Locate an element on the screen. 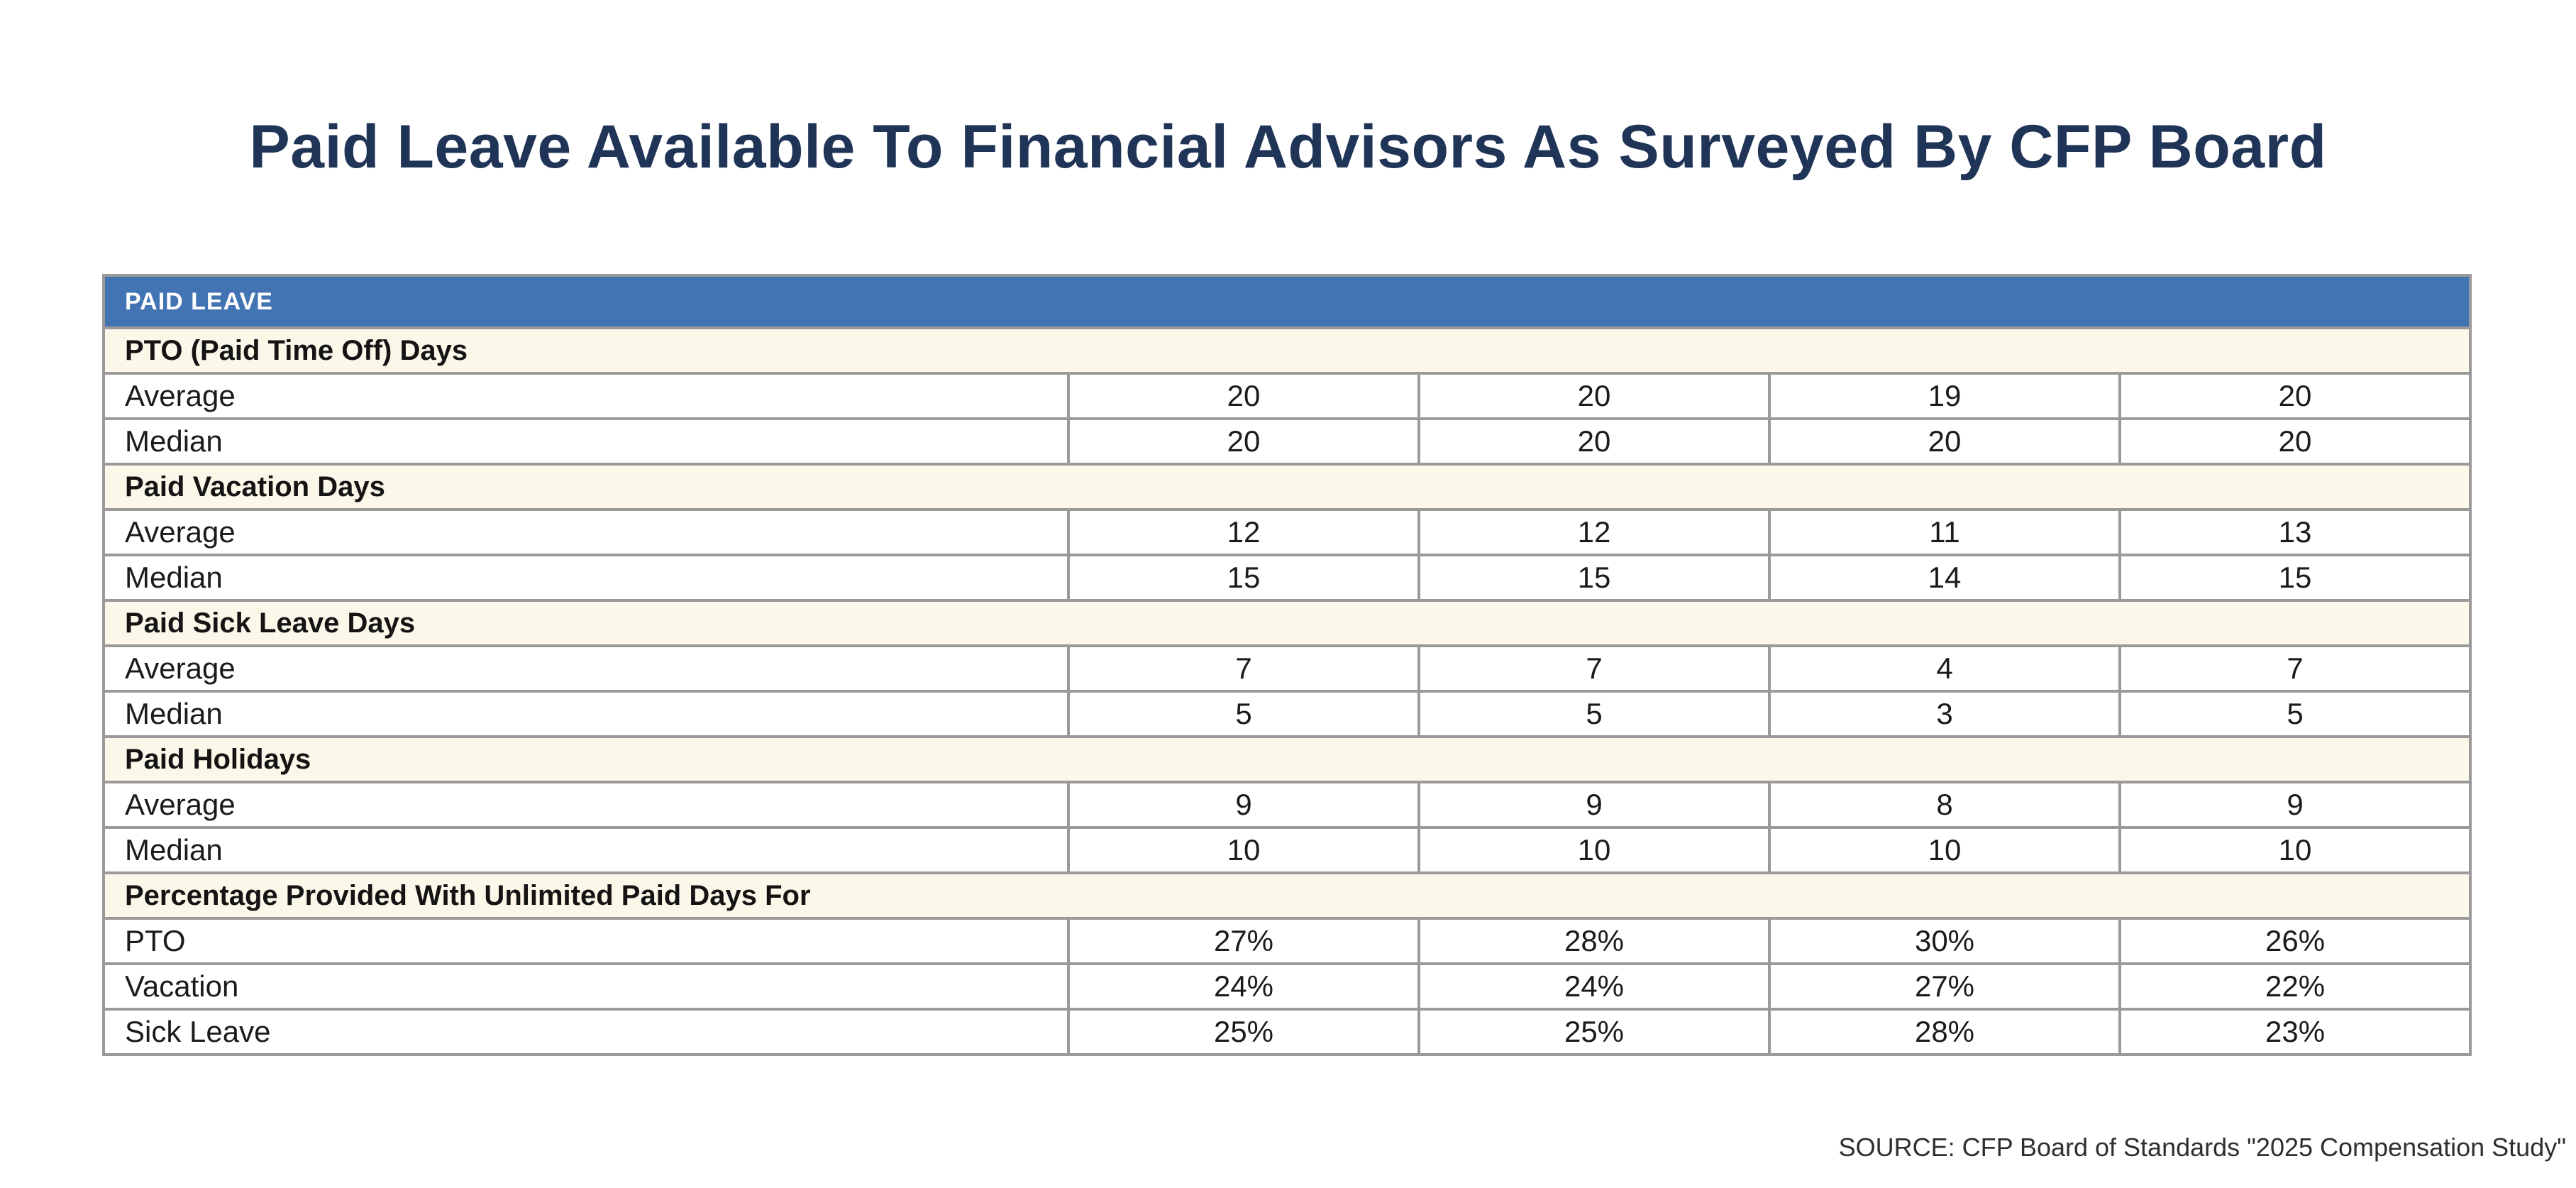  section-row-paid-sick-leave-days: Paid Sick Leave Days is located at coordinates (1286, 623).